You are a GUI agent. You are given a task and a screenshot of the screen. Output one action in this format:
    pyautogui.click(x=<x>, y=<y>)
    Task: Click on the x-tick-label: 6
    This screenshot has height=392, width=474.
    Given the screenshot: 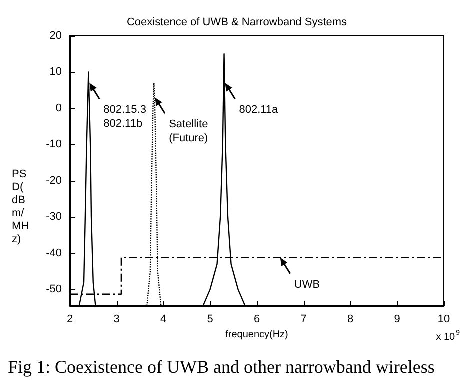 What is the action you would take?
    pyautogui.click(x=257, y=320)
    